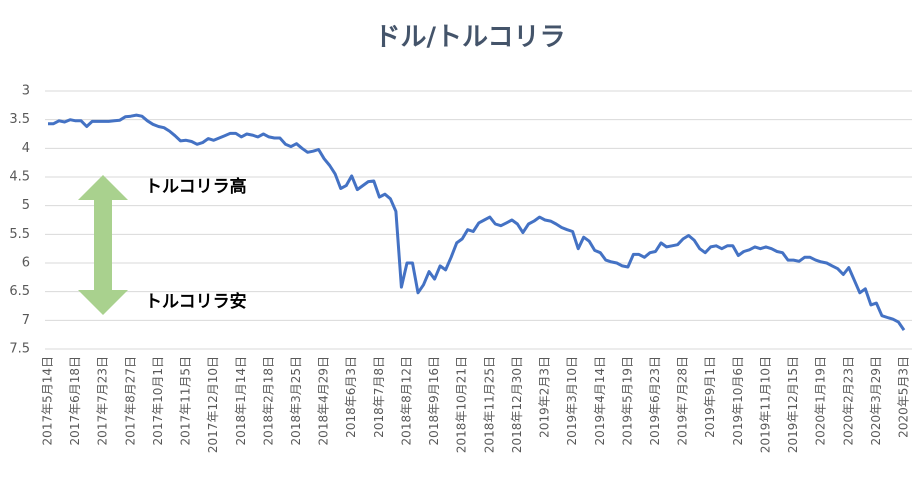 The width and height of the screenshot is (920, 500). I want to click on x-tick-label: 2020年2月23日, so click(848, 400).